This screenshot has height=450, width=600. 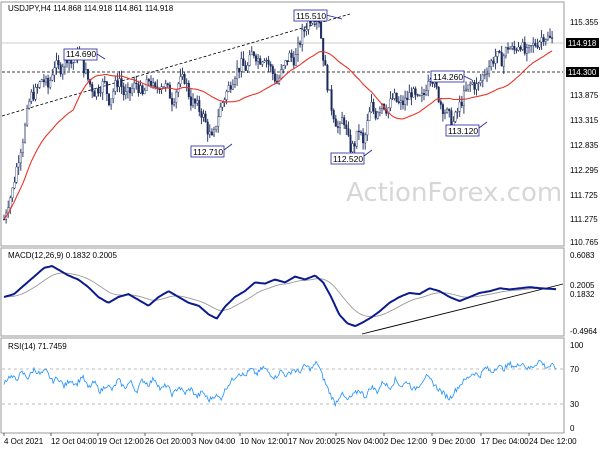 What do you see at coordinates (584, 120) in the screenshot?
I see `price-tick: 113.315` at bounding box center [584, 120].